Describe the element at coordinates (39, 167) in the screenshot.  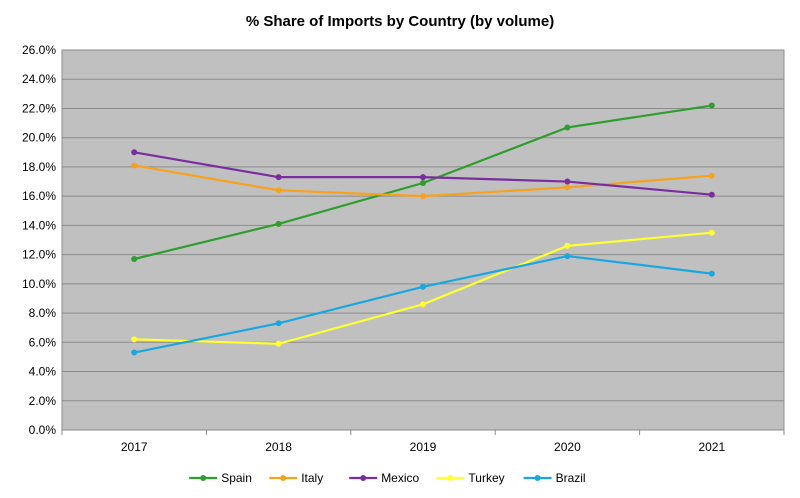
I see `y-tick-label: 18.0%` at that location.